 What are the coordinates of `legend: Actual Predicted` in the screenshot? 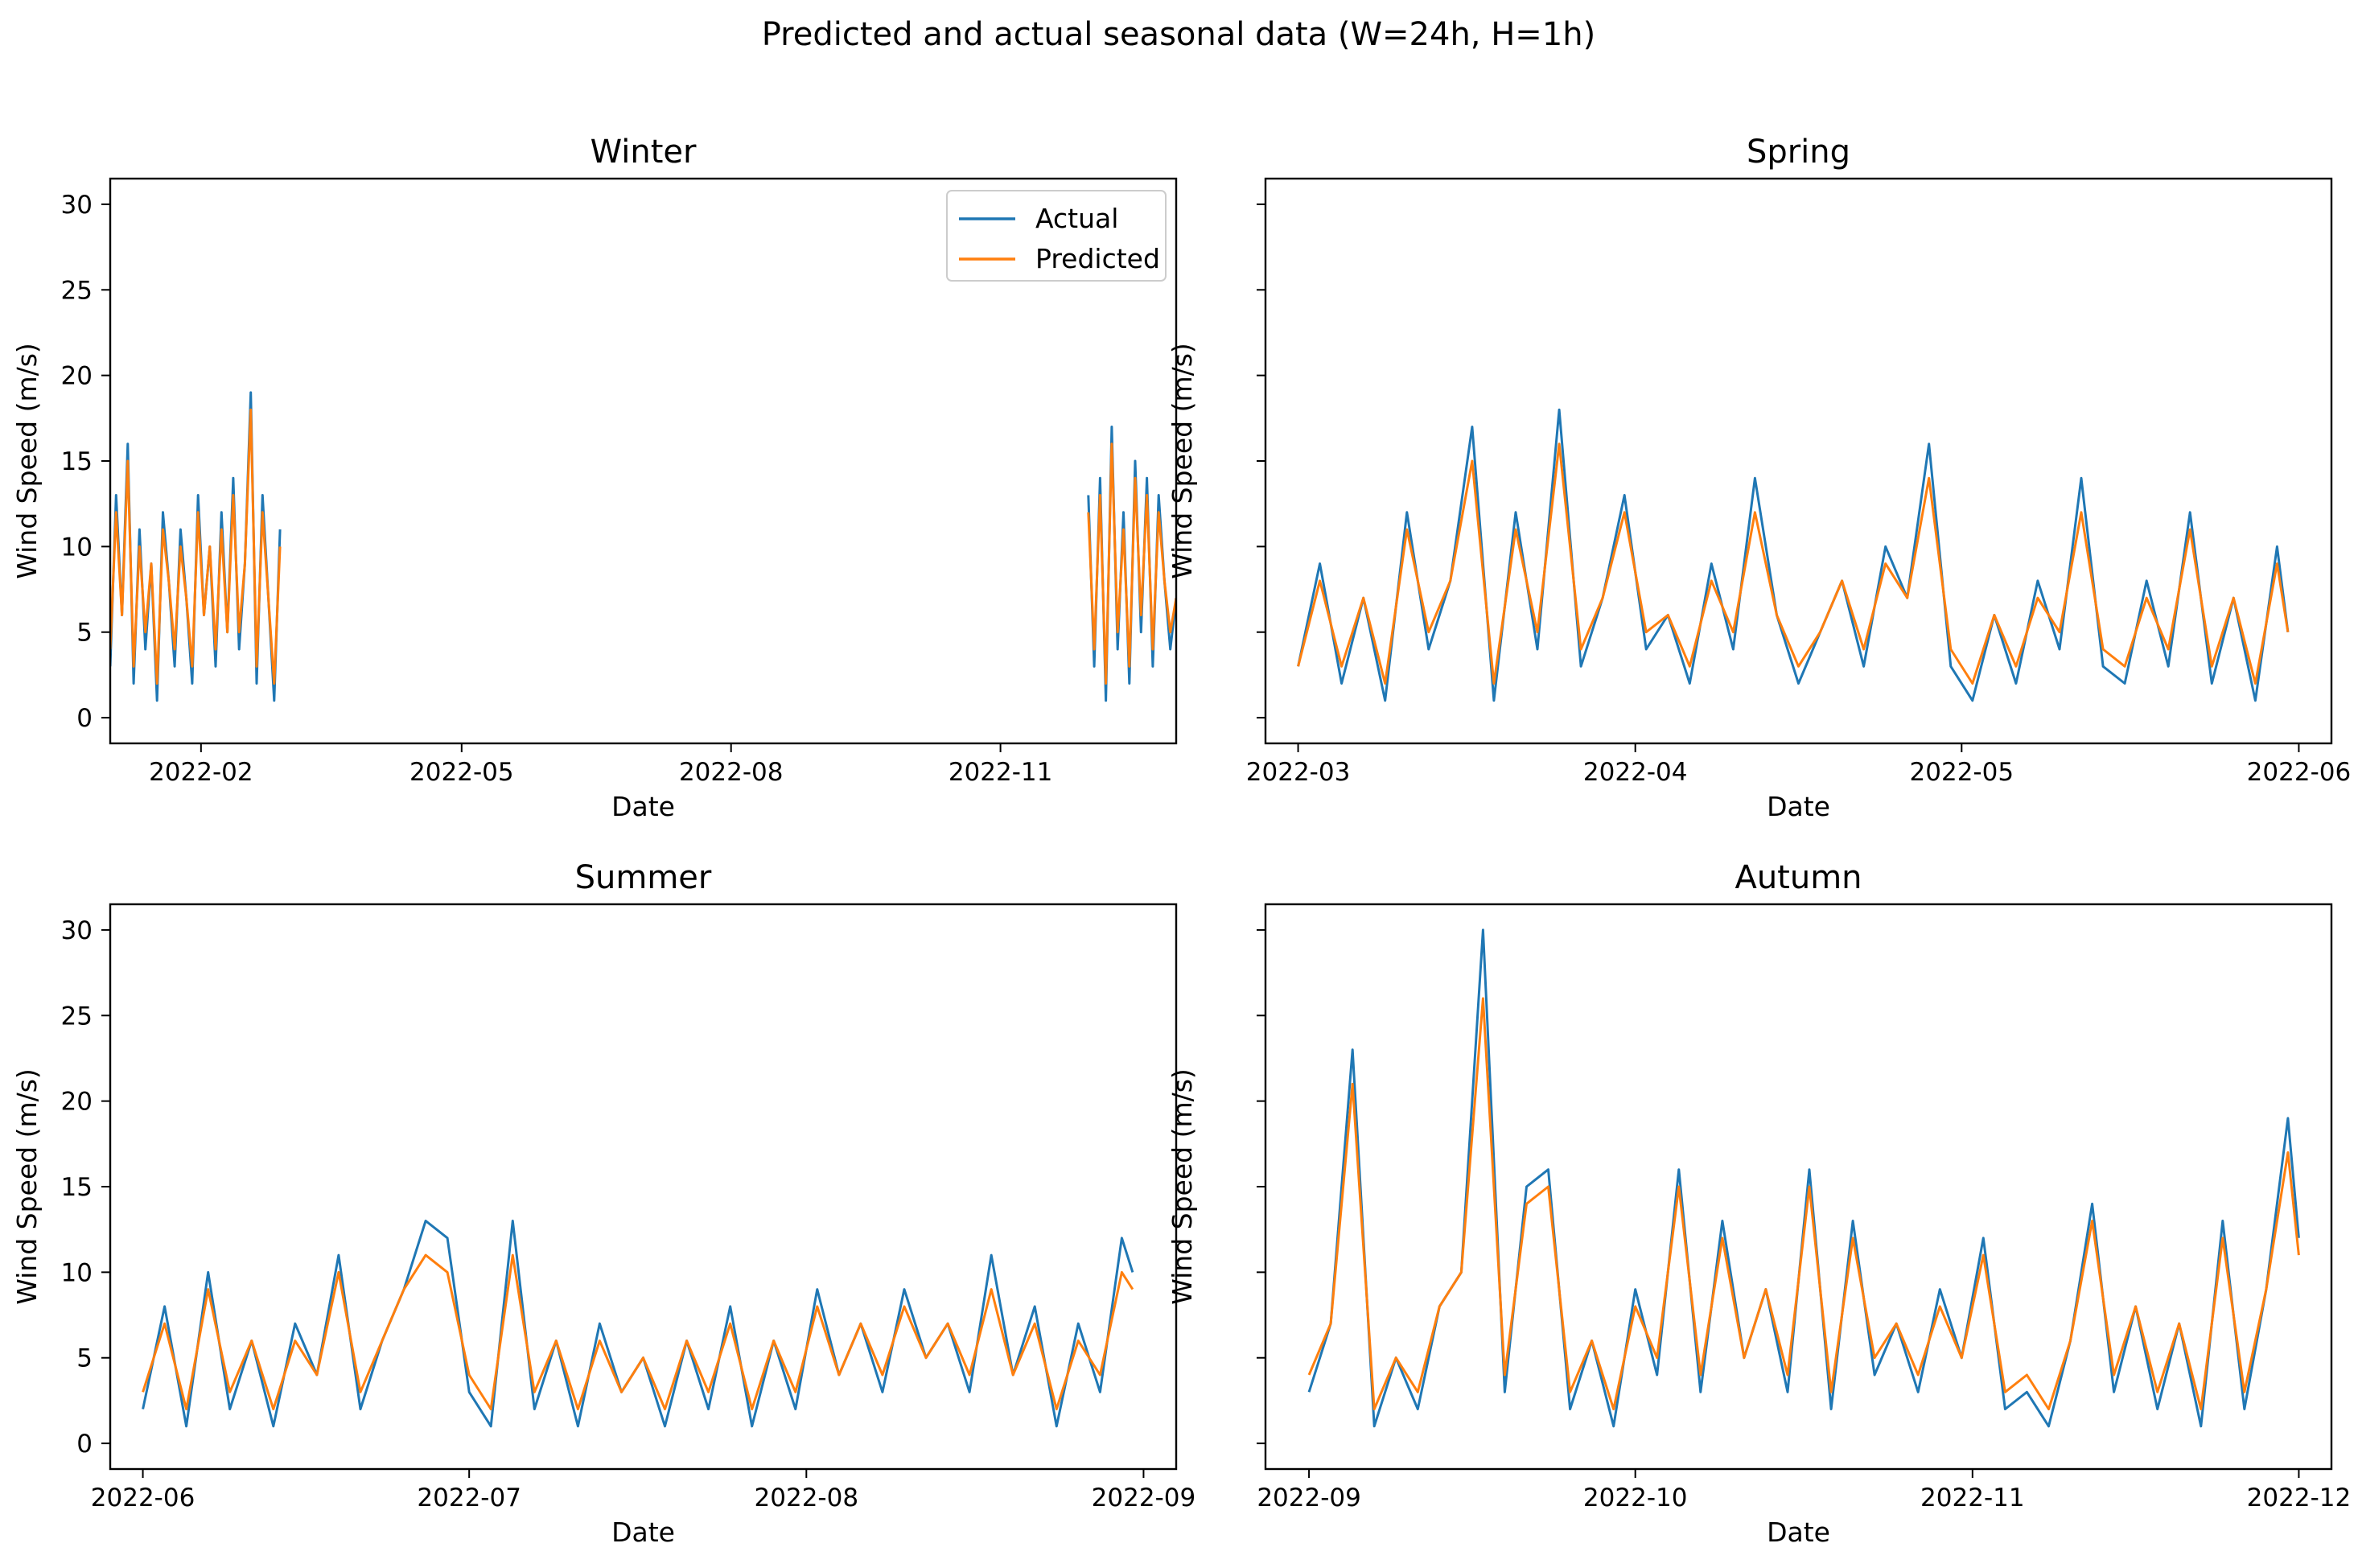 It's located at (1056, 236).